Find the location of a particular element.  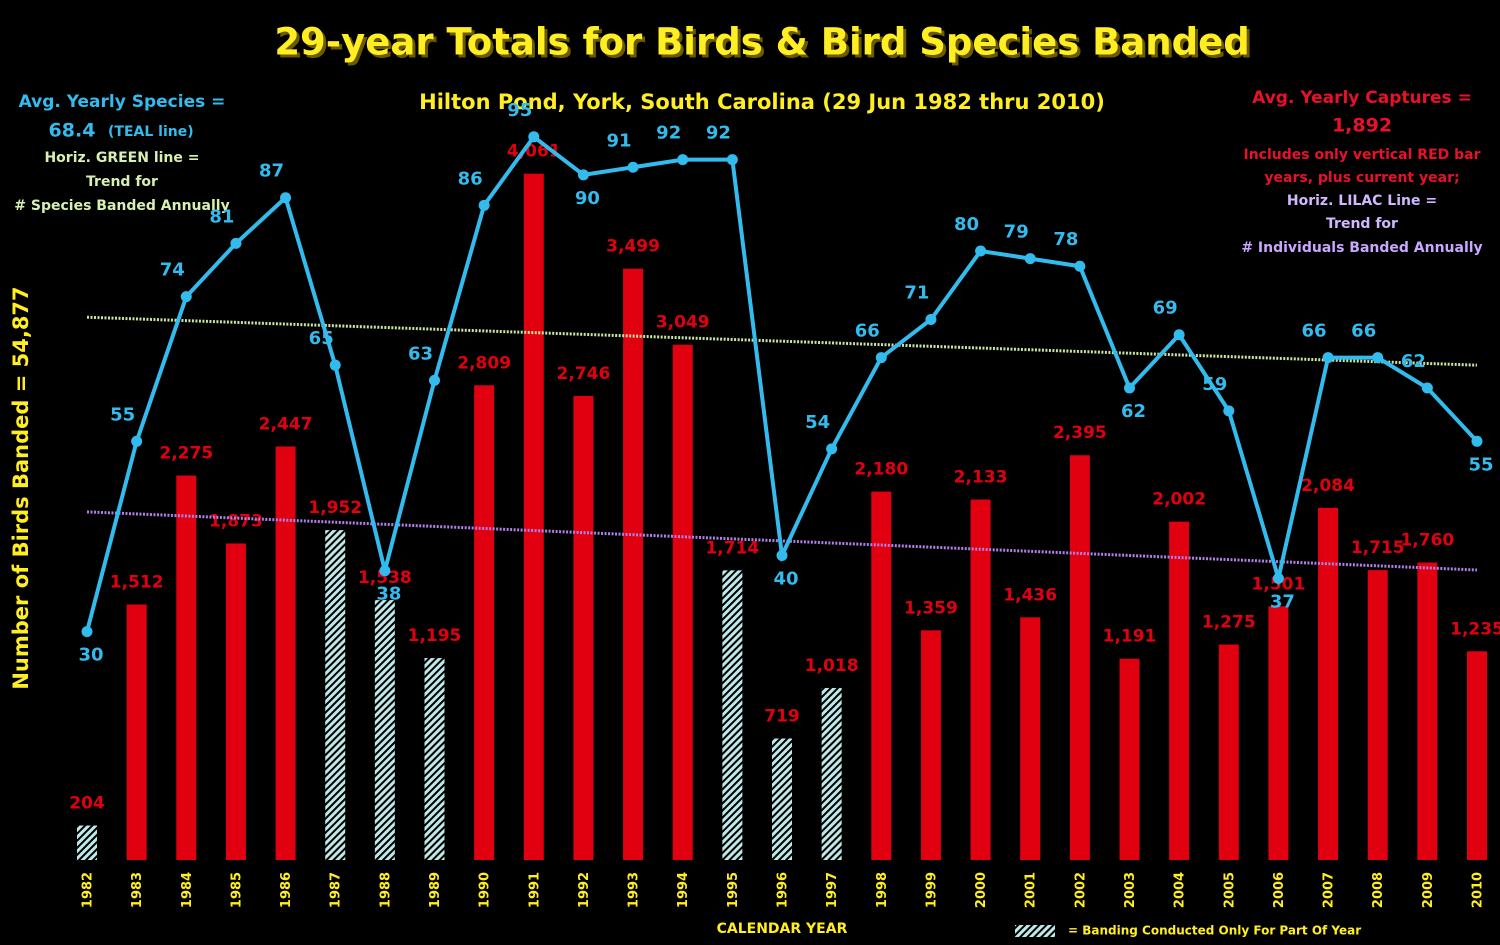

bar-value-label: 719 is located at coordinates (782, 716).